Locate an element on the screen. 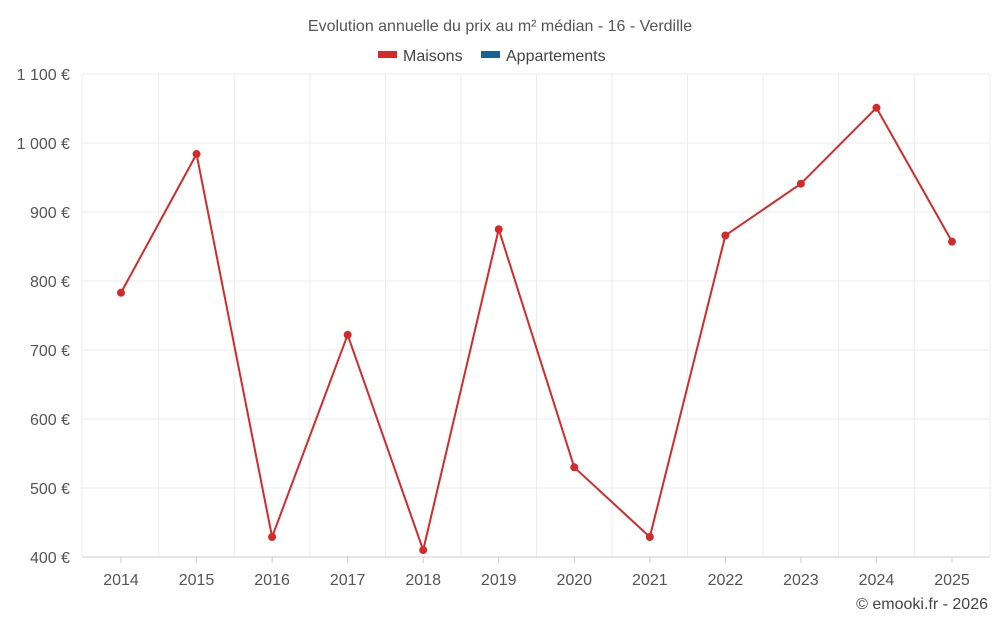 This screenshot has height=625, width=1000. x-tick-label: 2015 is located at coordinates (197, 580).